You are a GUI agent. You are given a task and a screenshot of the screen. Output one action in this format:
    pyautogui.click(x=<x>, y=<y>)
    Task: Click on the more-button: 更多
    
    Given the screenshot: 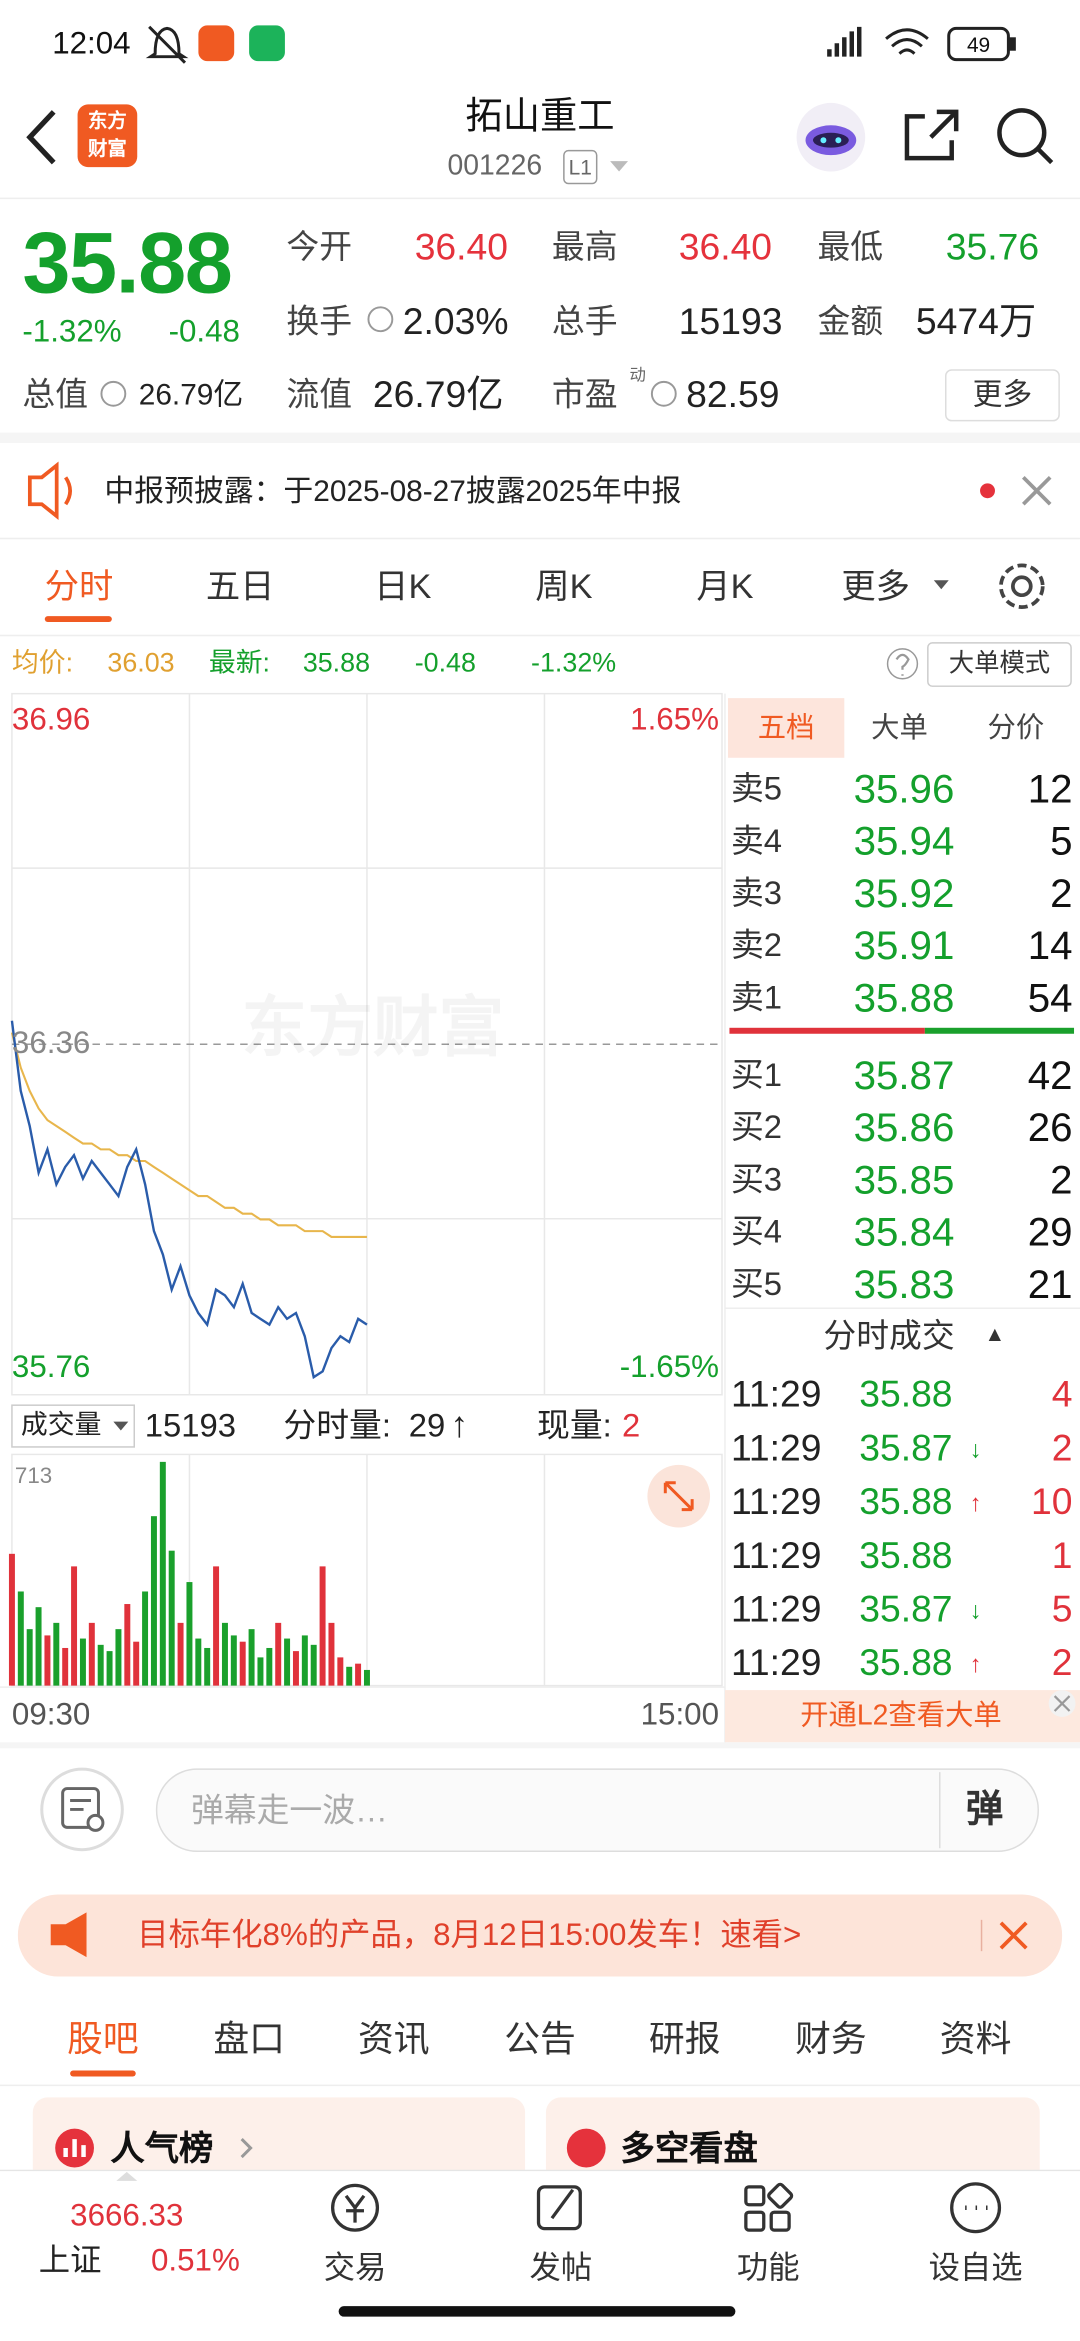 What is the action you would take?
    pyautogui.click(x=1002, y=395)
    